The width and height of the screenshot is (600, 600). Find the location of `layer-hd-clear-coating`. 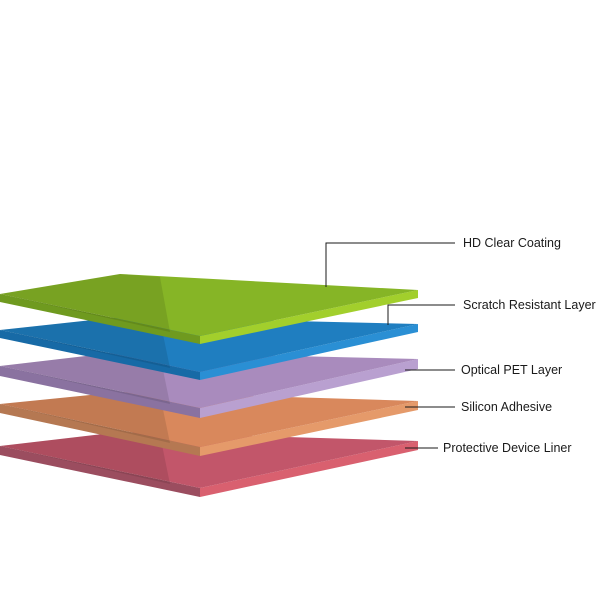

layer-hd-clear-coating is located at coordinates (209, 309).